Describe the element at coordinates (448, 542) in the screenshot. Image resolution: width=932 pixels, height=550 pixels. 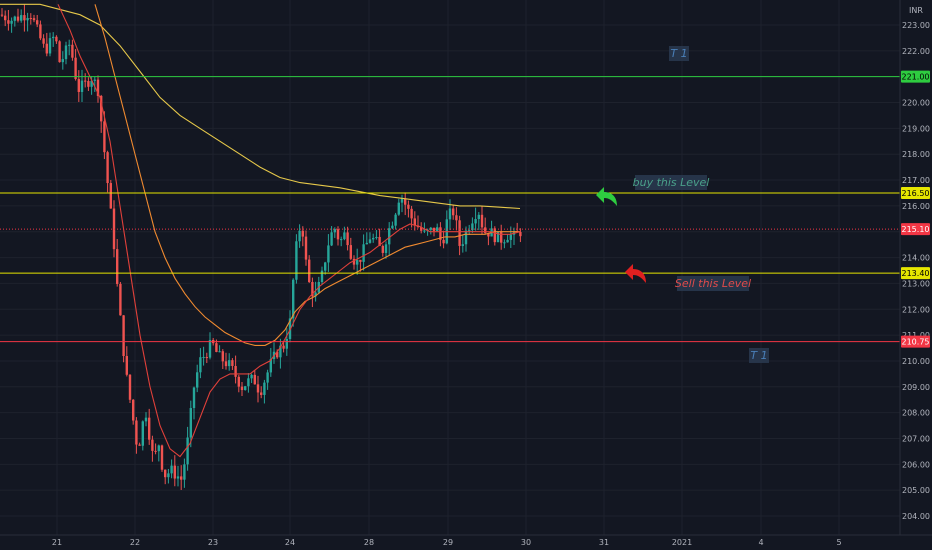
I see `x-tick-label: 29` at that location.